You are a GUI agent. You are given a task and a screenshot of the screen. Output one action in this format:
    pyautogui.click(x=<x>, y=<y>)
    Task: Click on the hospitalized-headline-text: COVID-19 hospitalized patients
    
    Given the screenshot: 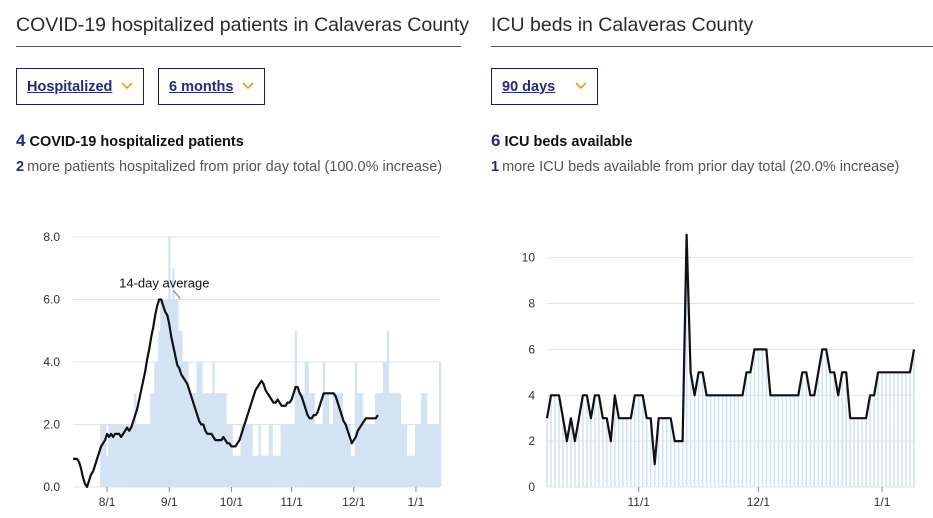 What is the action you would take?
    pyautogui.click(x=136, y=142)
    